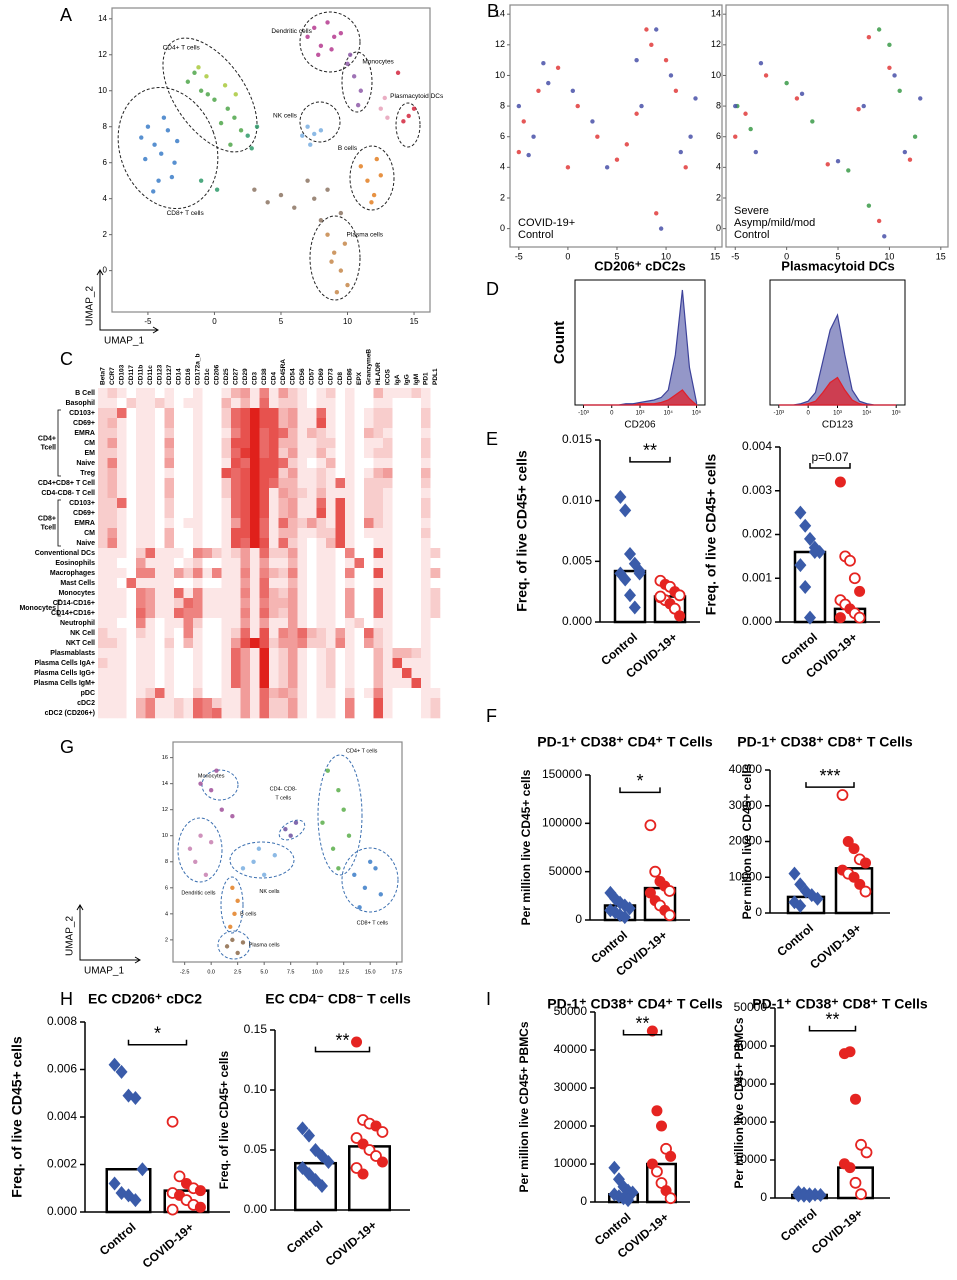 This screenshot has height=1280, width=957. What do you see at coordinates (102, 90) in the screenshot?
I see `y-tick-label: 10` at bounding box center [102, 90].